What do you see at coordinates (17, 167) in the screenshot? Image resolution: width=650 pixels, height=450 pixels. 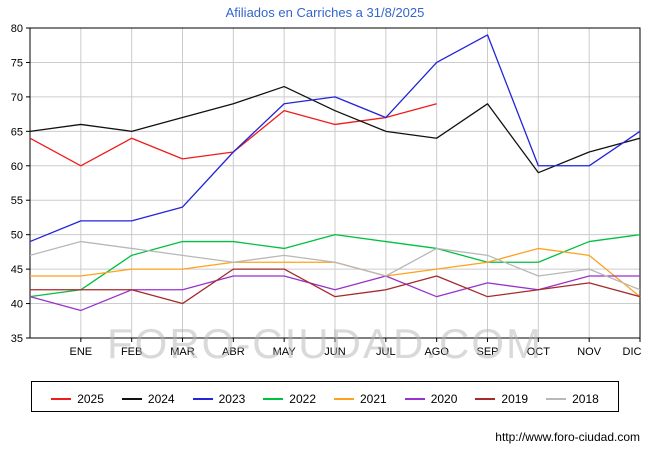 I see `y-tick-label: 60` at bounding box center [17, 167].